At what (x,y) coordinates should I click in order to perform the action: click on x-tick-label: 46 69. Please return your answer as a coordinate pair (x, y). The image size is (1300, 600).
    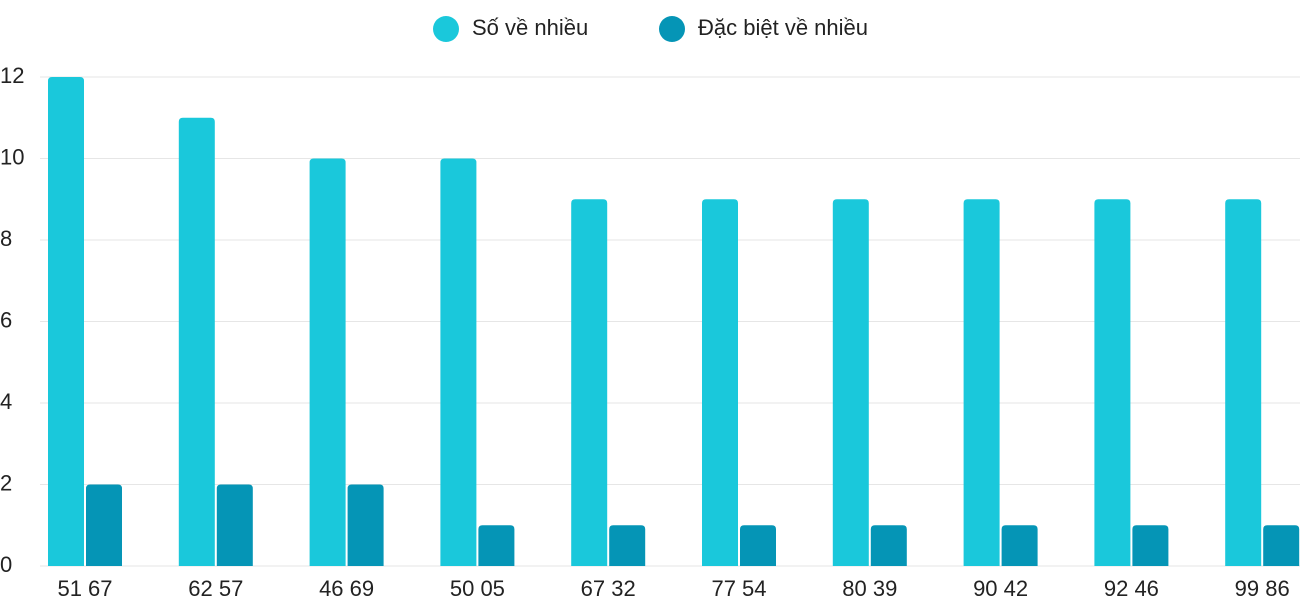
    Looking at the image, I should click on (346, 588).